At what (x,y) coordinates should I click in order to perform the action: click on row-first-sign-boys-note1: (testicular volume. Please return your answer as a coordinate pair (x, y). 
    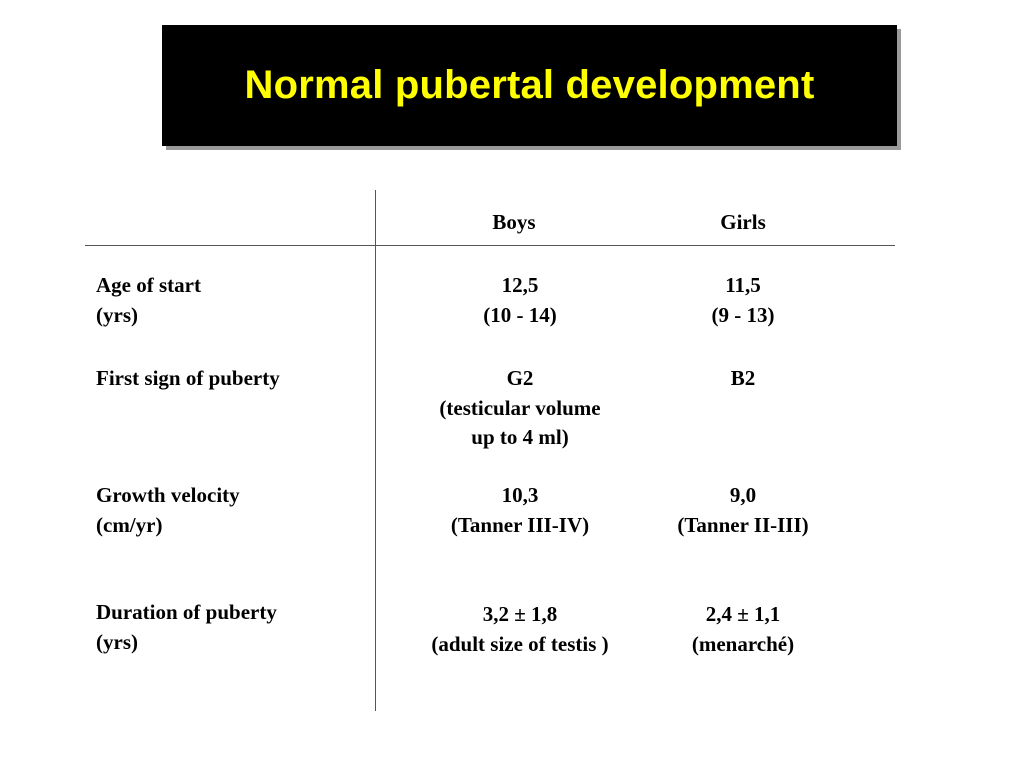
    Looking at the image, I should click on (520, 407).